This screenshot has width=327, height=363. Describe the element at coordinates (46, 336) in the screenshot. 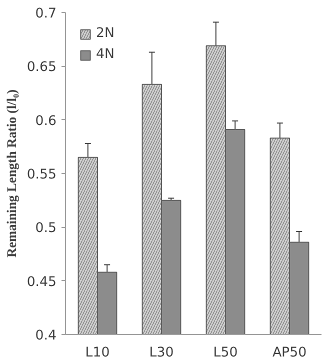

I see `y-tick-label: 0.4` at that location.